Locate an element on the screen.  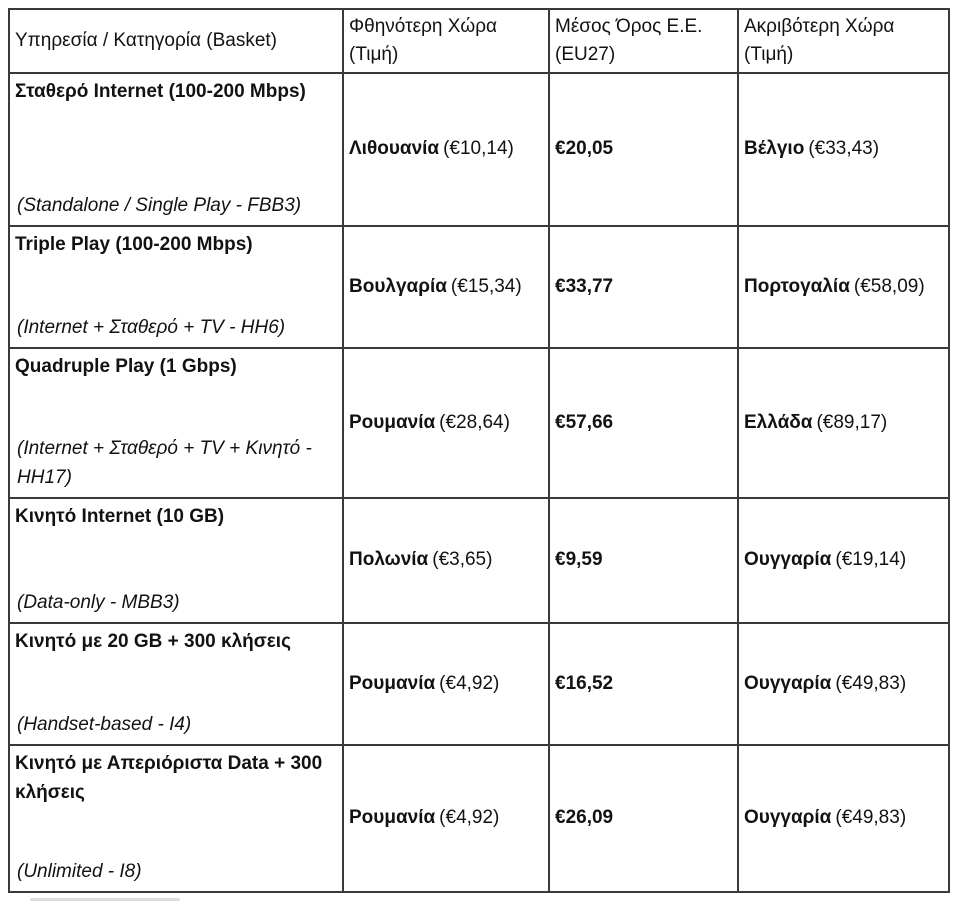
category-title: Σταθερό Internet (100-200 Mbps) is located at coordinates (160, 91).